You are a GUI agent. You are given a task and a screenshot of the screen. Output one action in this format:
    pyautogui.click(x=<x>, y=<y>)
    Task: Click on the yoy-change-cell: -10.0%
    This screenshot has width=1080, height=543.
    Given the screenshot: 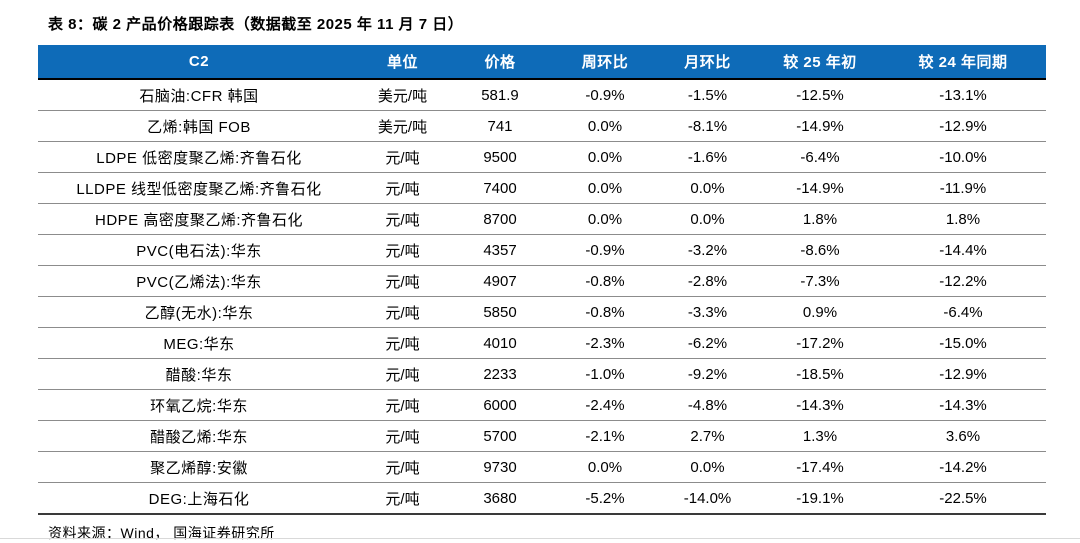 What is the action you would take?
    pyautogui.click(x=963, y=157)
    